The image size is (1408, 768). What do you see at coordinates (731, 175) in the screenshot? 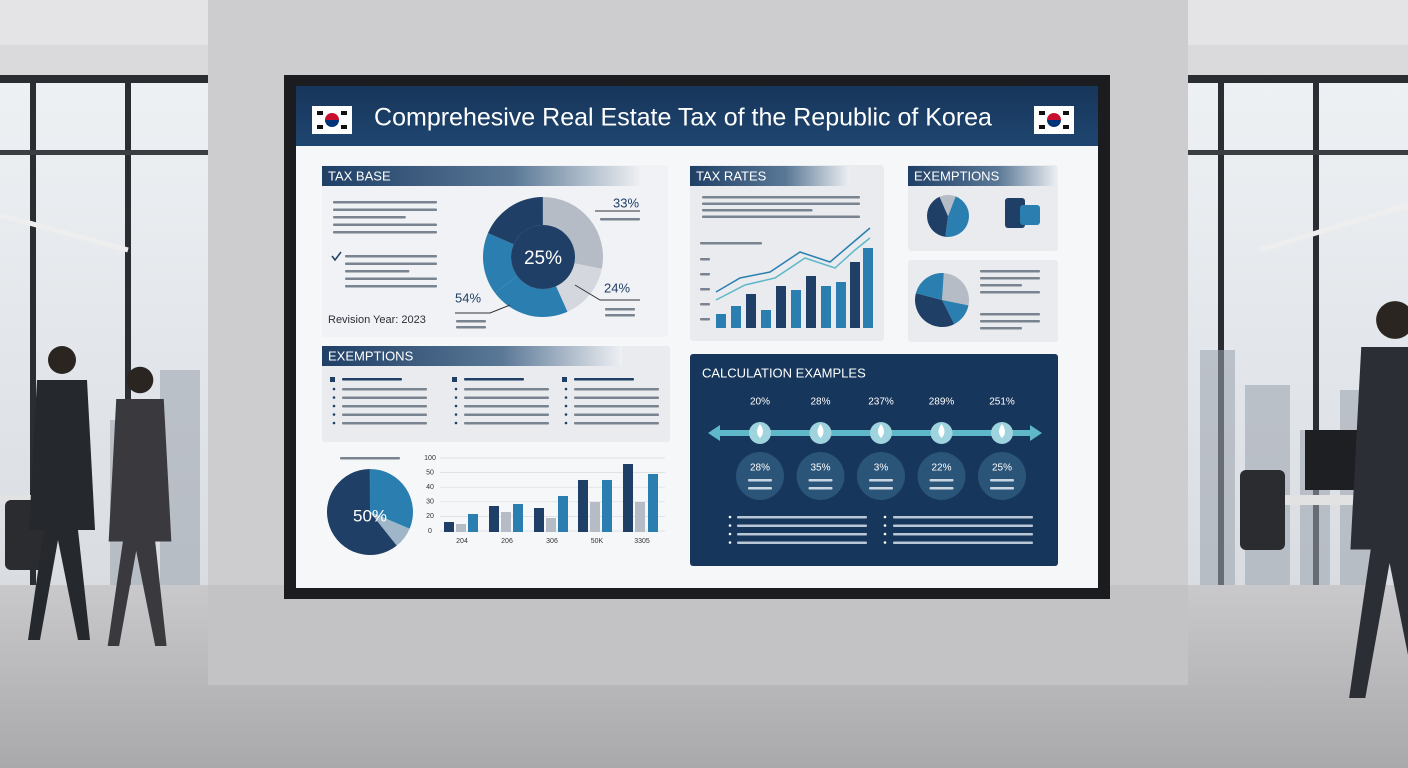
I see `panel-heading: TAX RATES` at bounding box center [731, 175].